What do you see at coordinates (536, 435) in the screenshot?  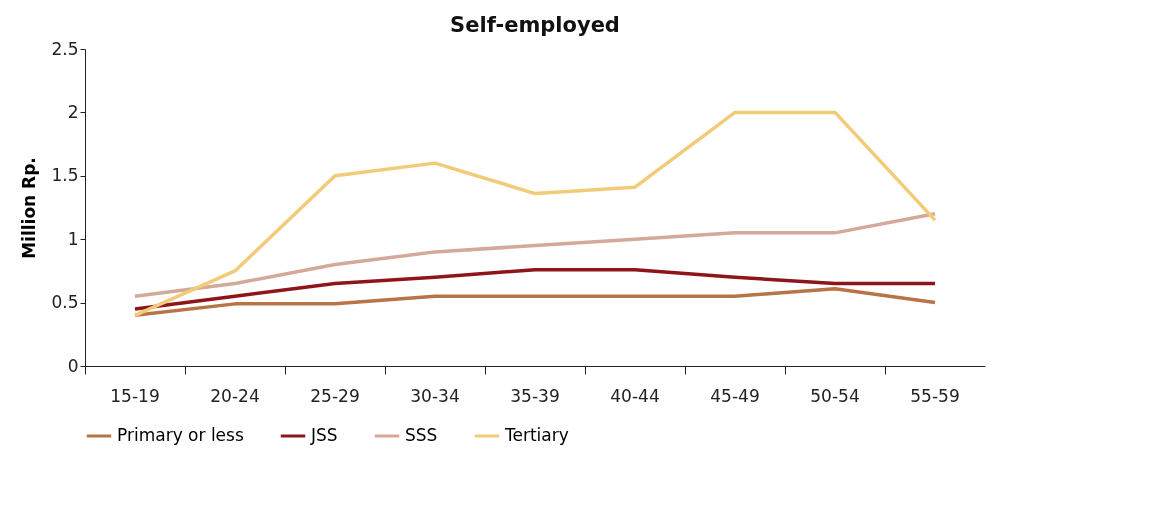 I see `legend-label: Tertiary` at bounding box center [536, 435].